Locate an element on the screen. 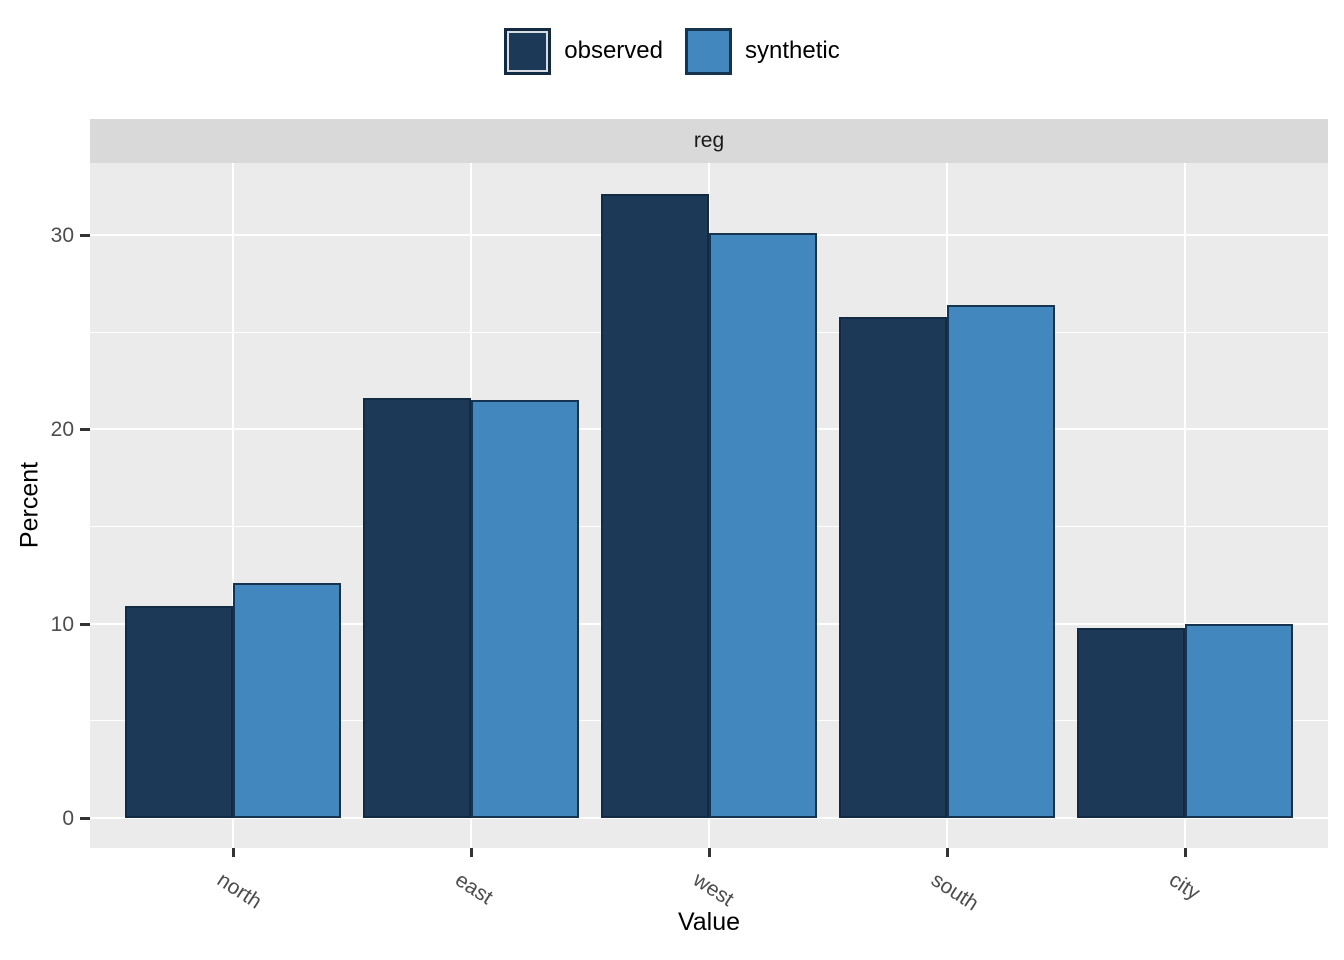  legend-item-synthetic: synthetic is located at coordinates (762, 51).